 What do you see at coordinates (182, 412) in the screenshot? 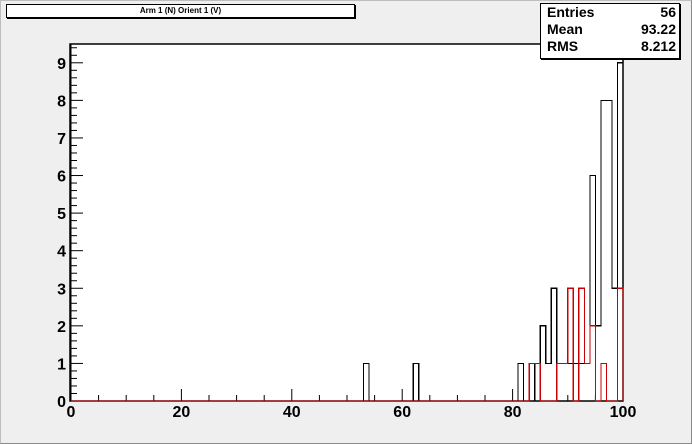
I see `x-tick-label: 20` at bounding box center [182, 412].